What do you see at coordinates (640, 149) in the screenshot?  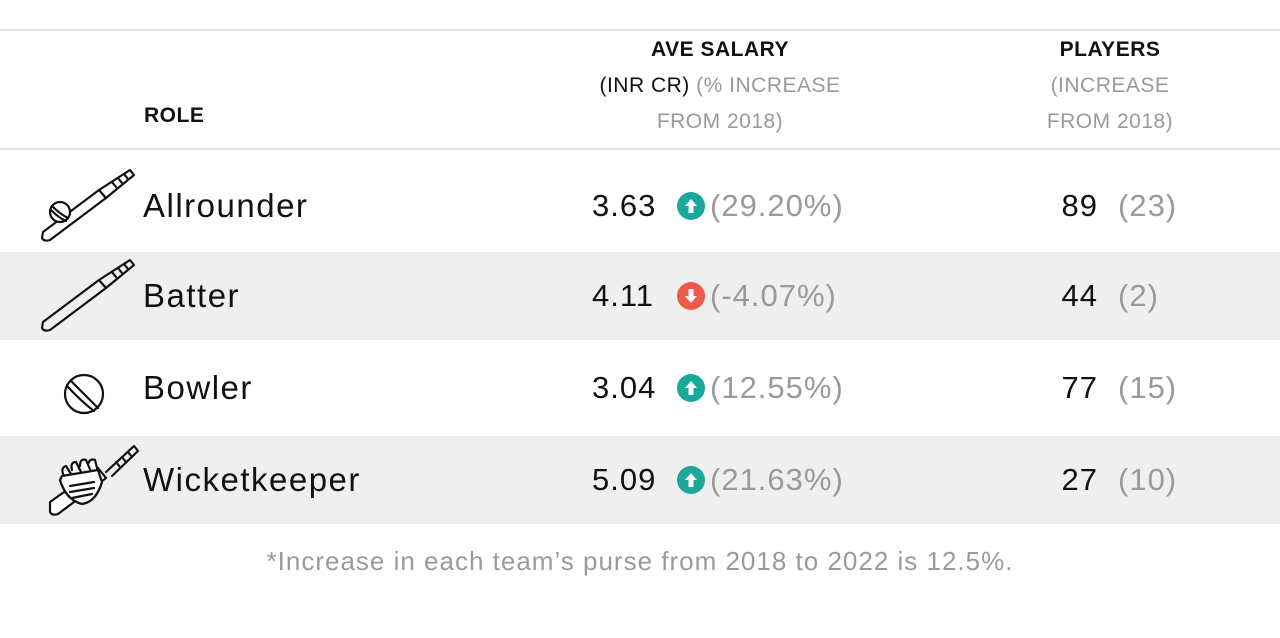 I see `header-divider` at bounding box center [640, 149].